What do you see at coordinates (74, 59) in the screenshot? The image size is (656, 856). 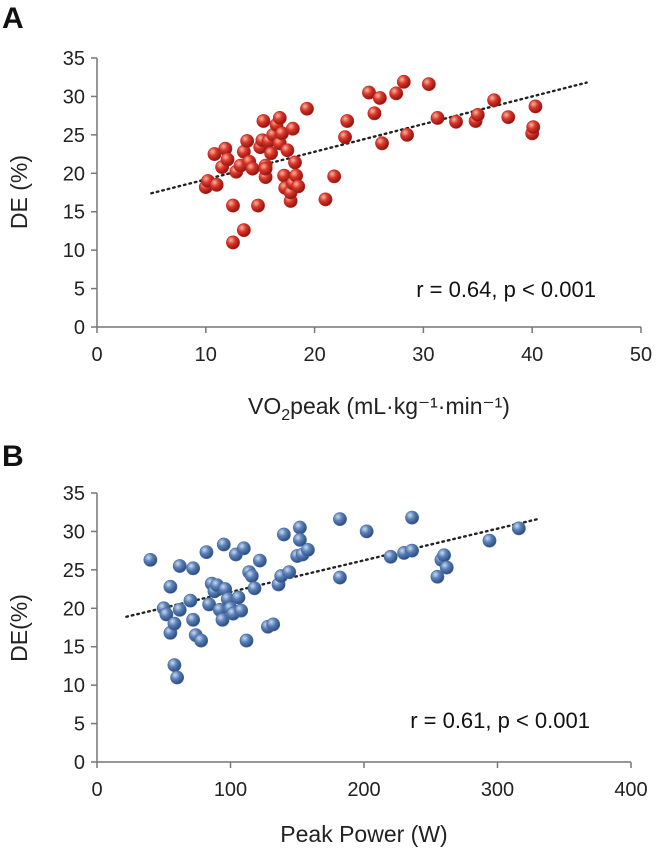 I see `panel-a-y-tick-label: 35` at bounding box center [74, 59].